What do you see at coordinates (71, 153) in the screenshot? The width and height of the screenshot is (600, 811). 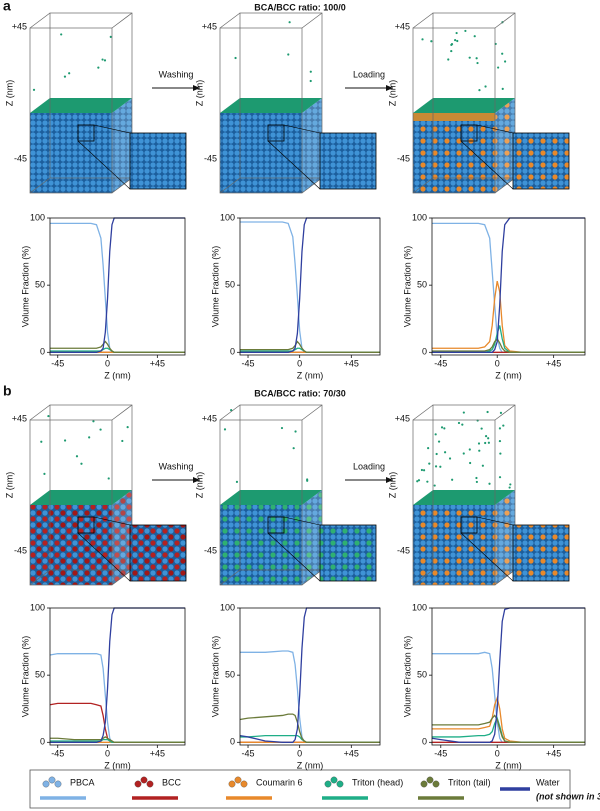 I see `box-front` at bounding box center [71, 153].